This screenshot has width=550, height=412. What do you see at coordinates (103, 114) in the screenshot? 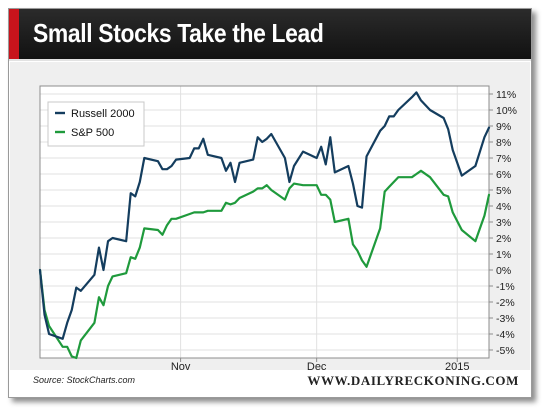
I see `legend-label-russell-2000: Russell 2000` at bounding box center [103, 114].